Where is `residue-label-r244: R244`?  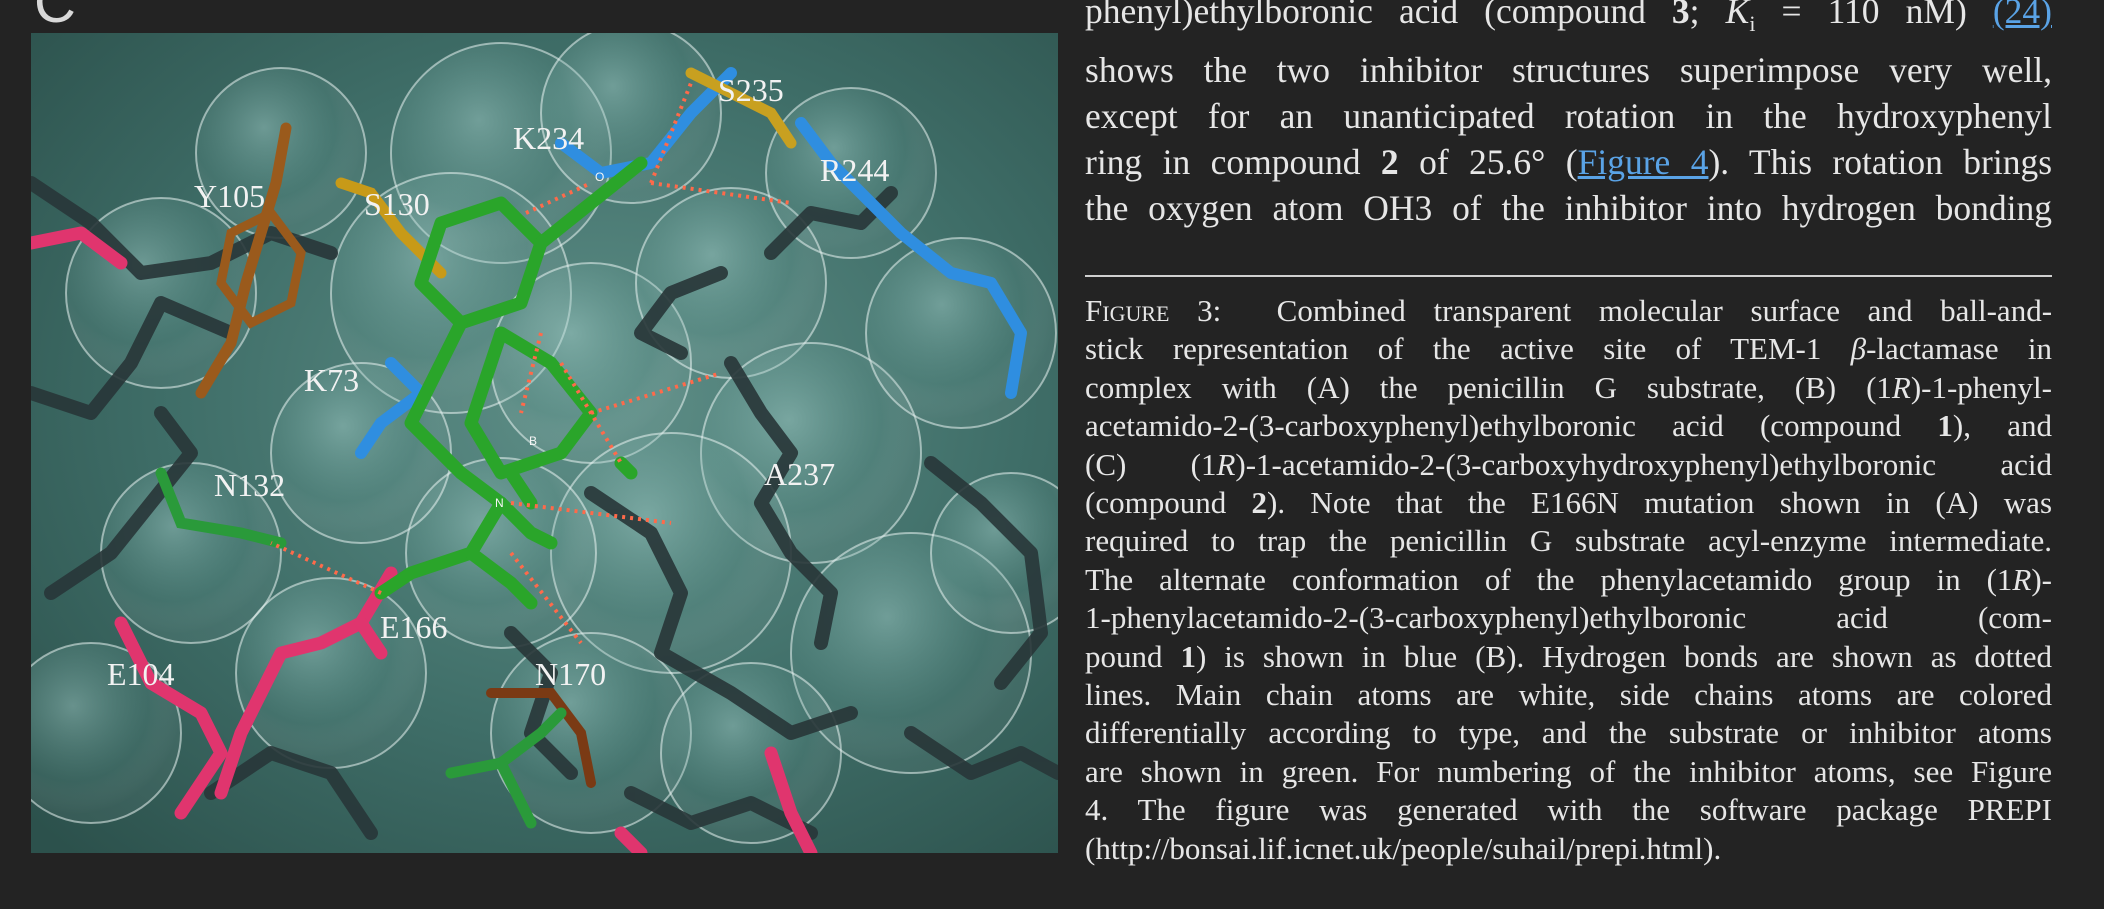 residue-label-r244: R244 is located at coordinates (854, 170).